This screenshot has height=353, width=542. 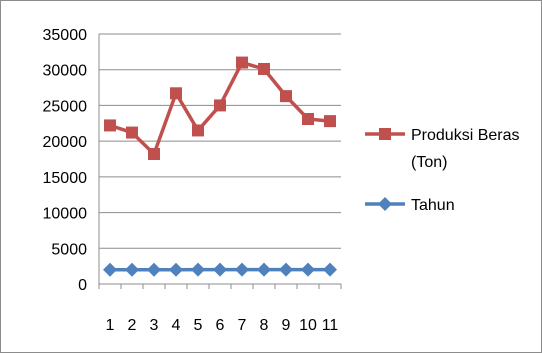 I want to click on legend-label: Tahun, so click(x=433, y=205).